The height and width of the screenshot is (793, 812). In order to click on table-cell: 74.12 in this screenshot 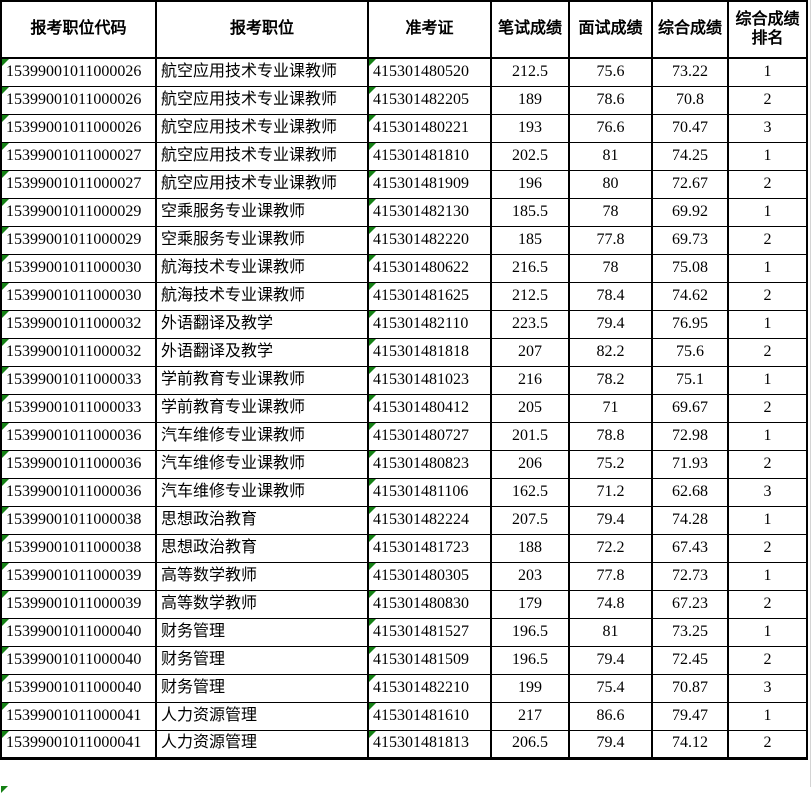, I will do `click(690, 744)`.